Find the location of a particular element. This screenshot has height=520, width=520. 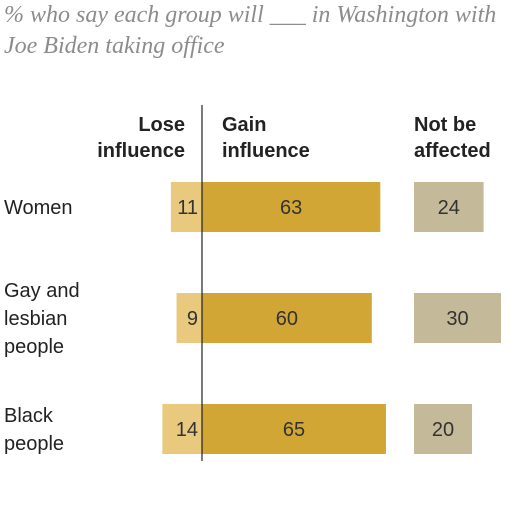

value-label-gain-influence: 60 is located at coordinates (287, 319).